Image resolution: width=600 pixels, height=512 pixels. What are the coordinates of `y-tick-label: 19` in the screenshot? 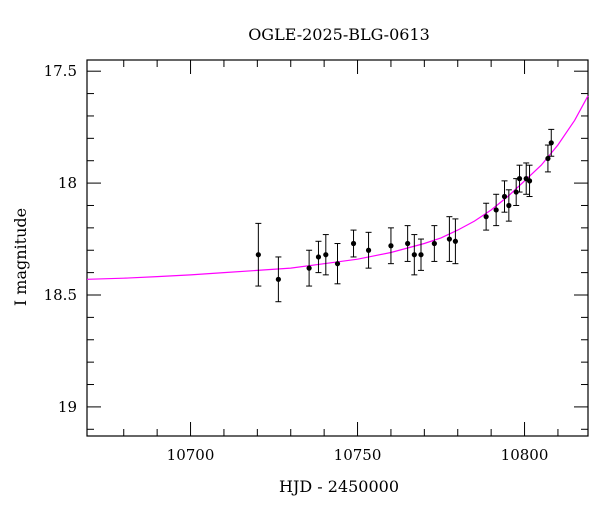 It's located at (67, 407).